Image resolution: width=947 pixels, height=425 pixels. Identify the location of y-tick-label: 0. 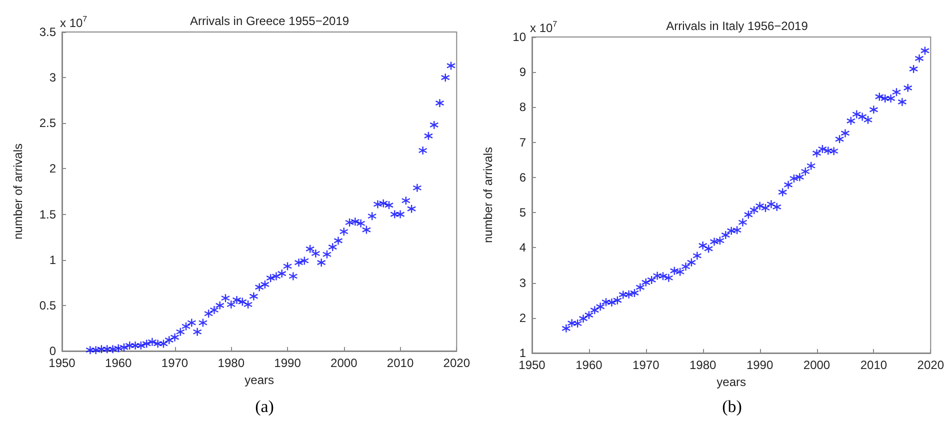
(52, 351).